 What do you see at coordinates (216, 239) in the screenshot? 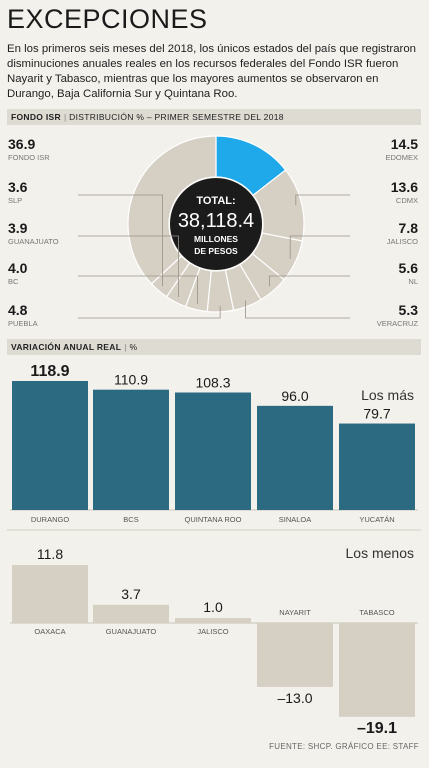
I see `total-unit-1: MILLONES` at bounding box center [216, 239].